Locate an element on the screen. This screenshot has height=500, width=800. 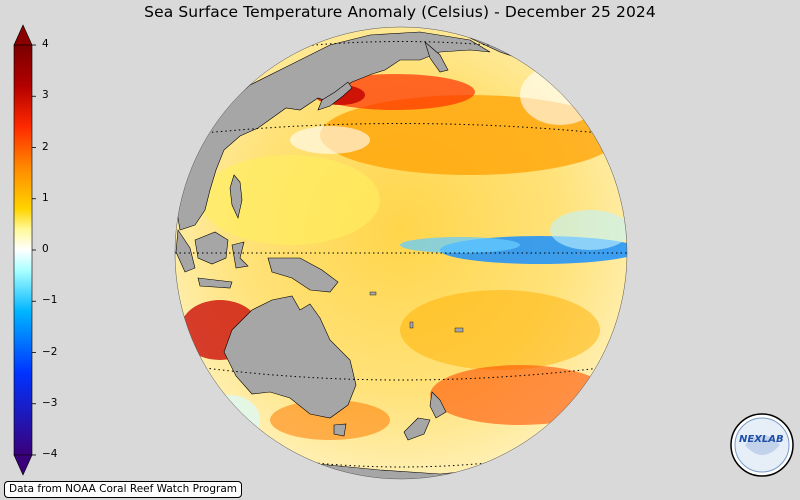
land-japan is located at coordinates (335, 96).